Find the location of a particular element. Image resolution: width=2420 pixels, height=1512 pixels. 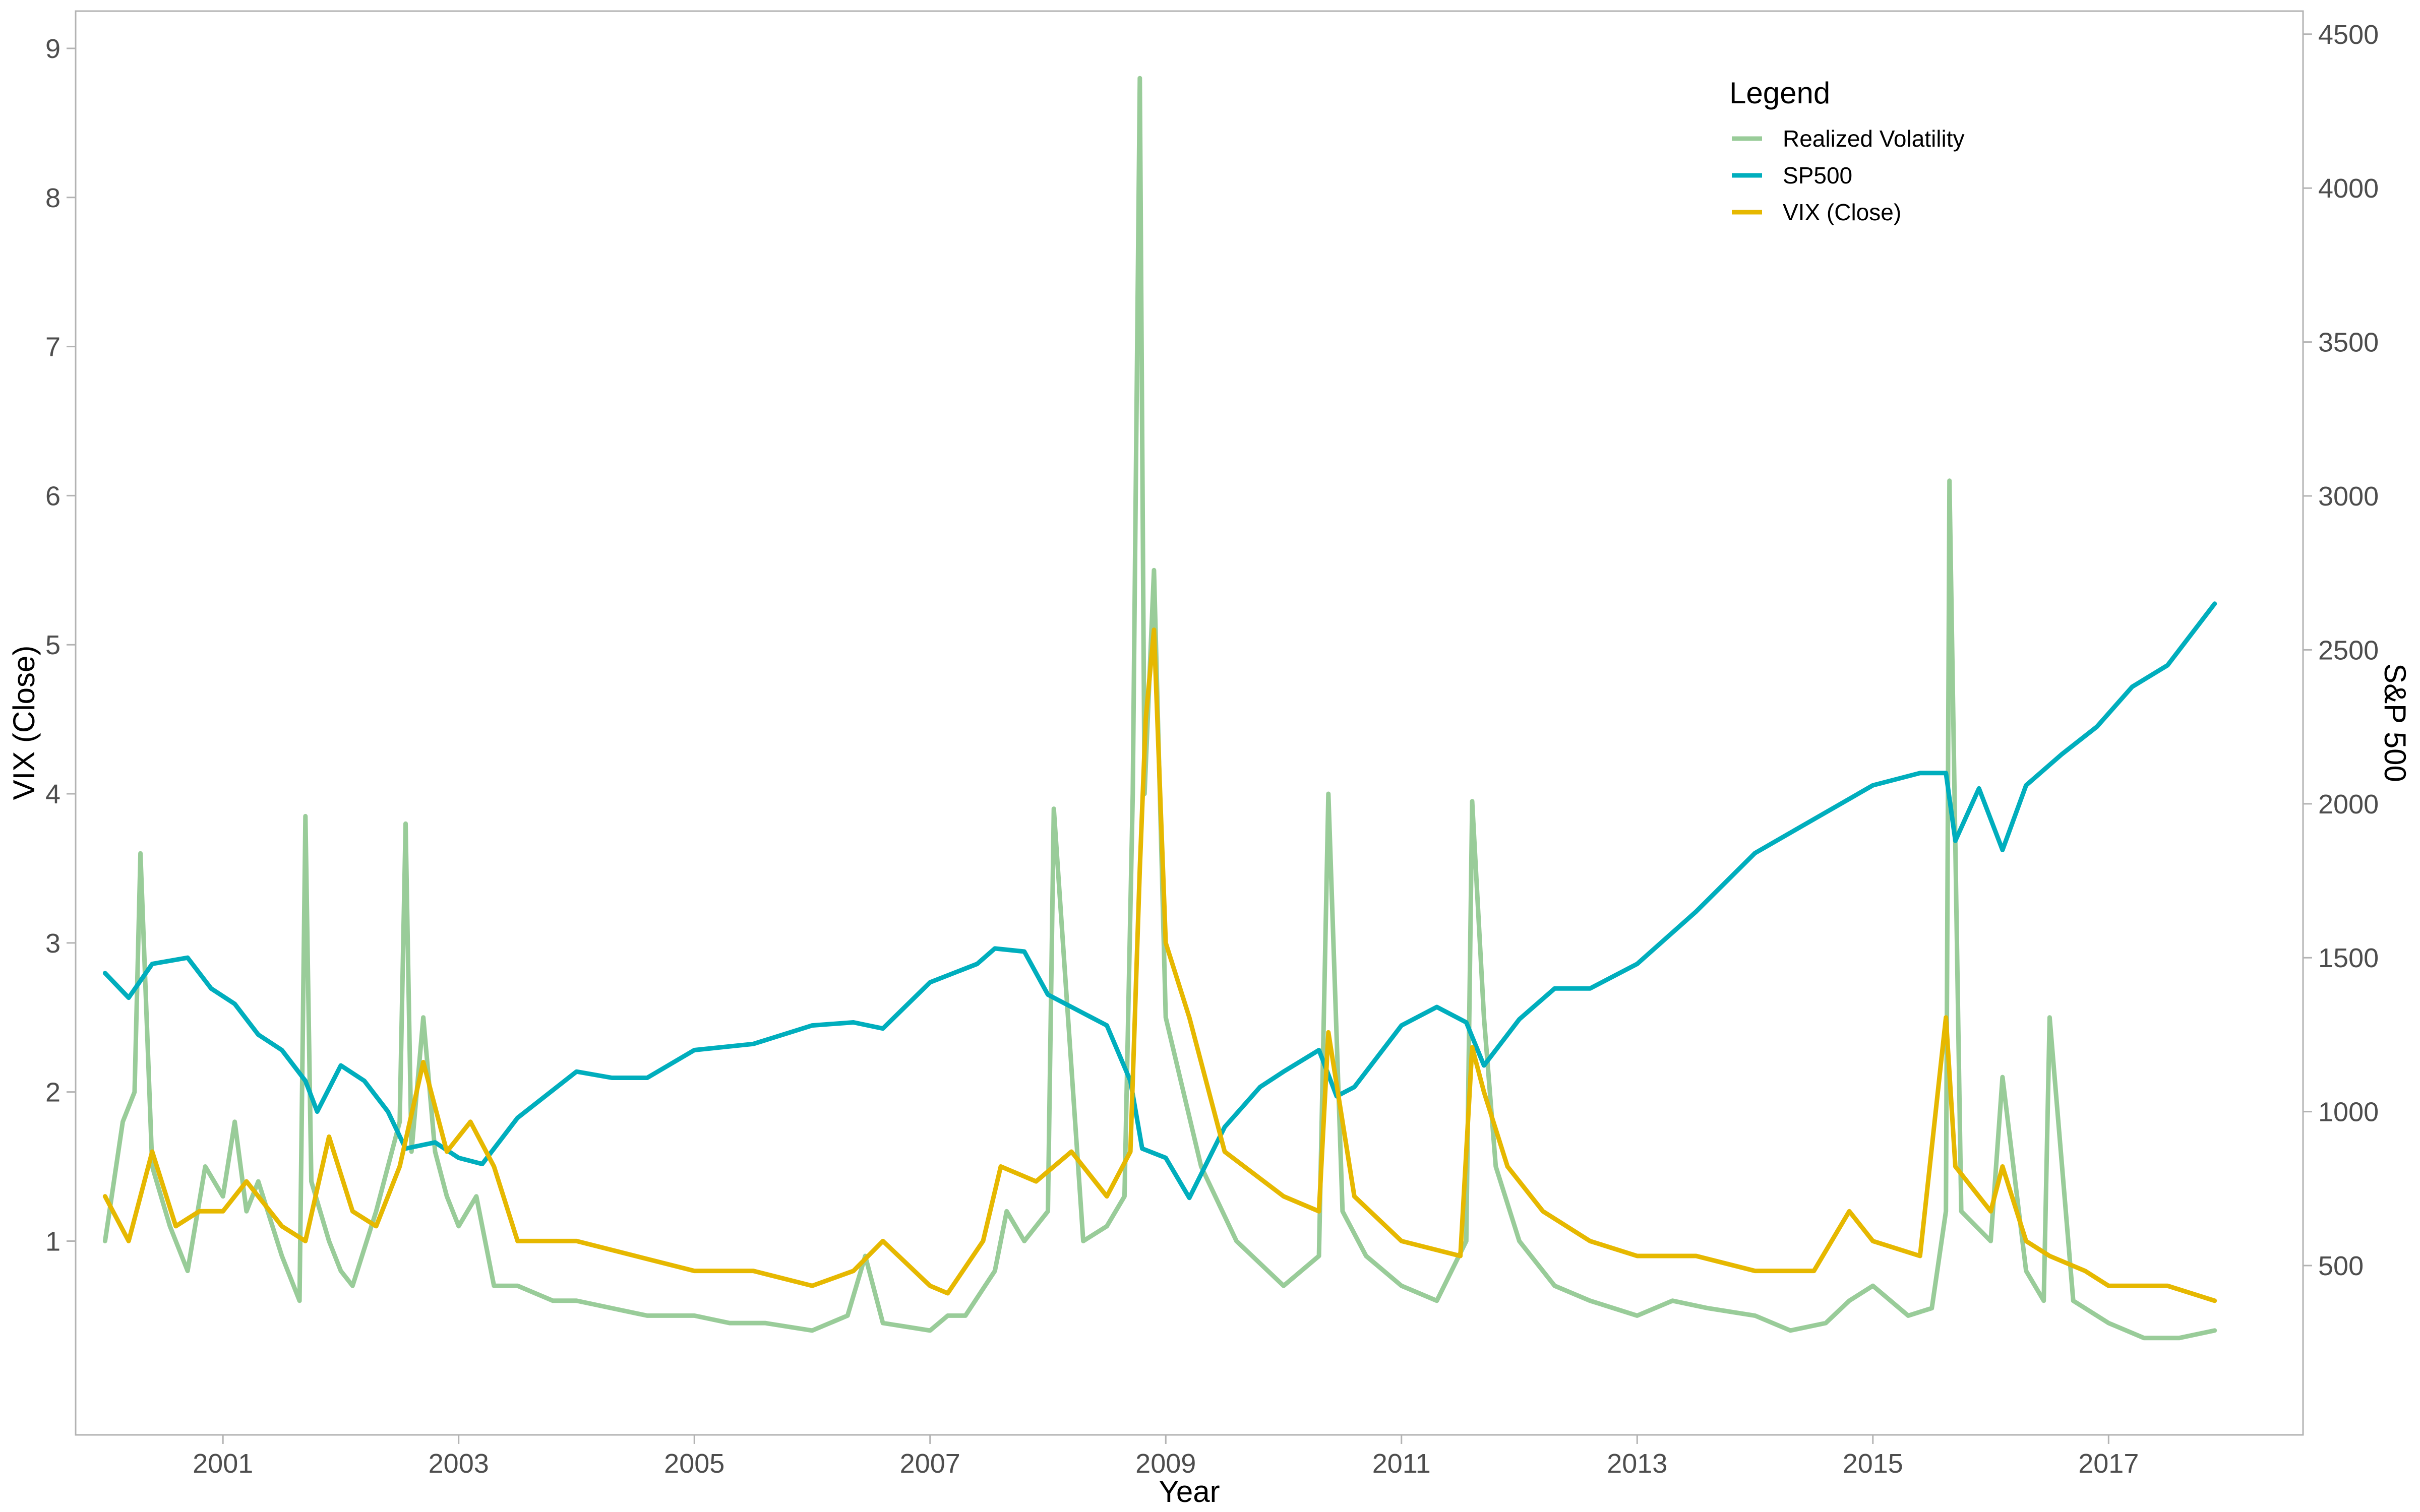

x-axis-title: Year is located at coordinates (1189, 1492).